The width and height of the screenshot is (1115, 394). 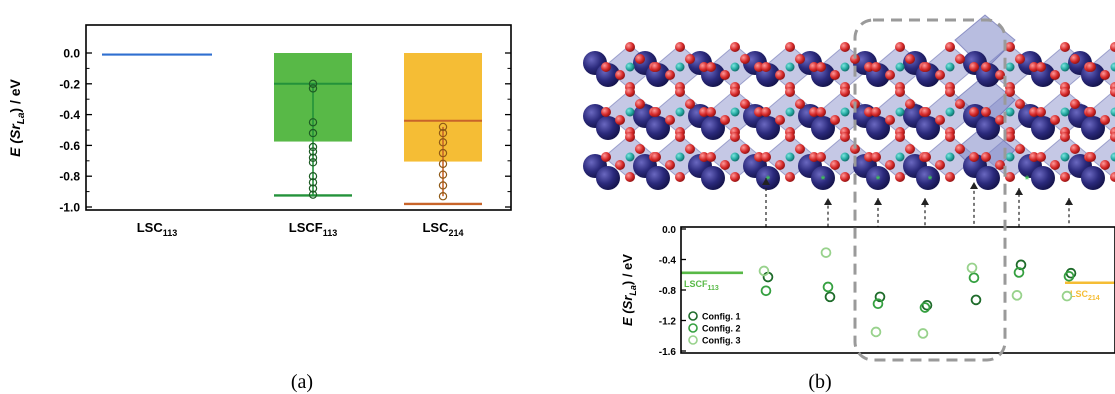 I want to click on x-tick-label: LSC113, so click(x=157, y=229).